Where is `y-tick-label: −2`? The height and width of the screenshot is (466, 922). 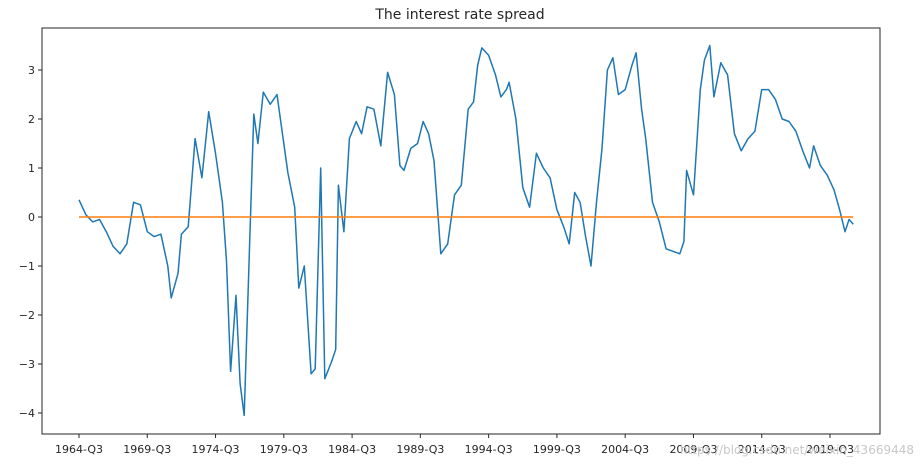 y-tick-label: −2 is located at coordinates (27, 315).